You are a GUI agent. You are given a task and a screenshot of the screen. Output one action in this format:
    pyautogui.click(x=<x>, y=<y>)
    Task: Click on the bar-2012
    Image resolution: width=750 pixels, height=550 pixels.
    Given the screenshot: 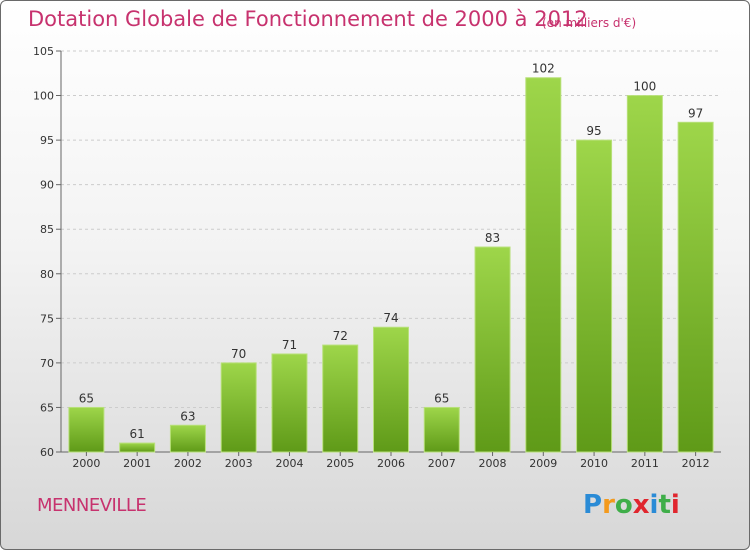 What is the action you would take?
    pyautogui.click(x=695, y=287)
    